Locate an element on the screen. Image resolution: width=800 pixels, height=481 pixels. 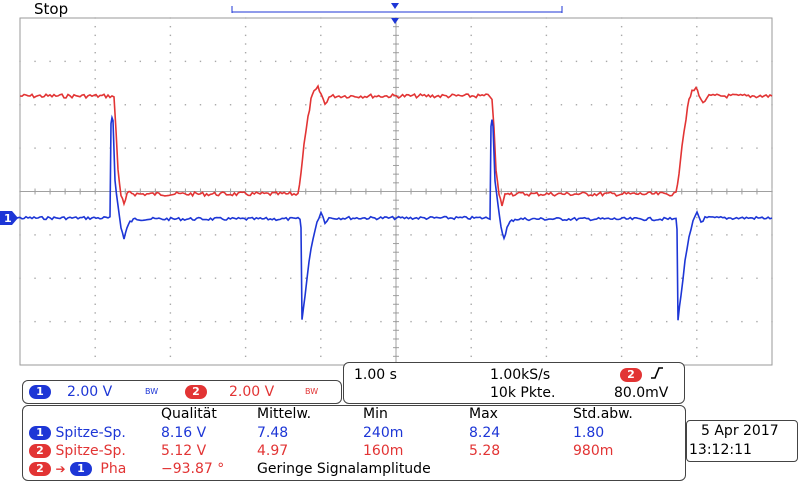
date-display: 5 Apr 2017 is located at coordinates (740, 431).